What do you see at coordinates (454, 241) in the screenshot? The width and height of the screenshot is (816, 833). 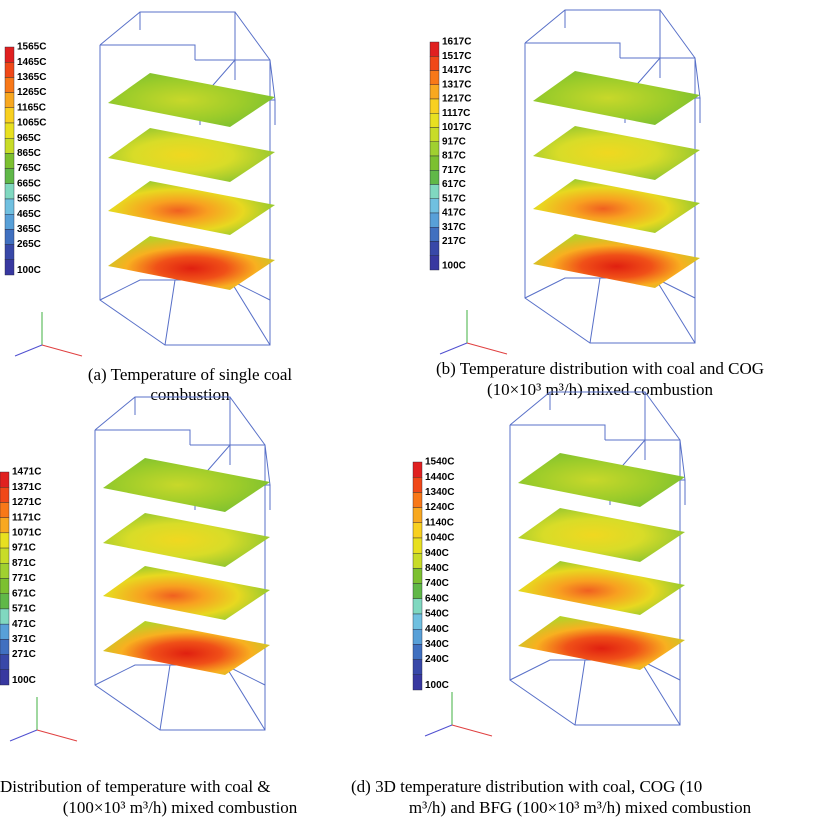 I see `legend-label: 217C` at bounding box center [454, 241].